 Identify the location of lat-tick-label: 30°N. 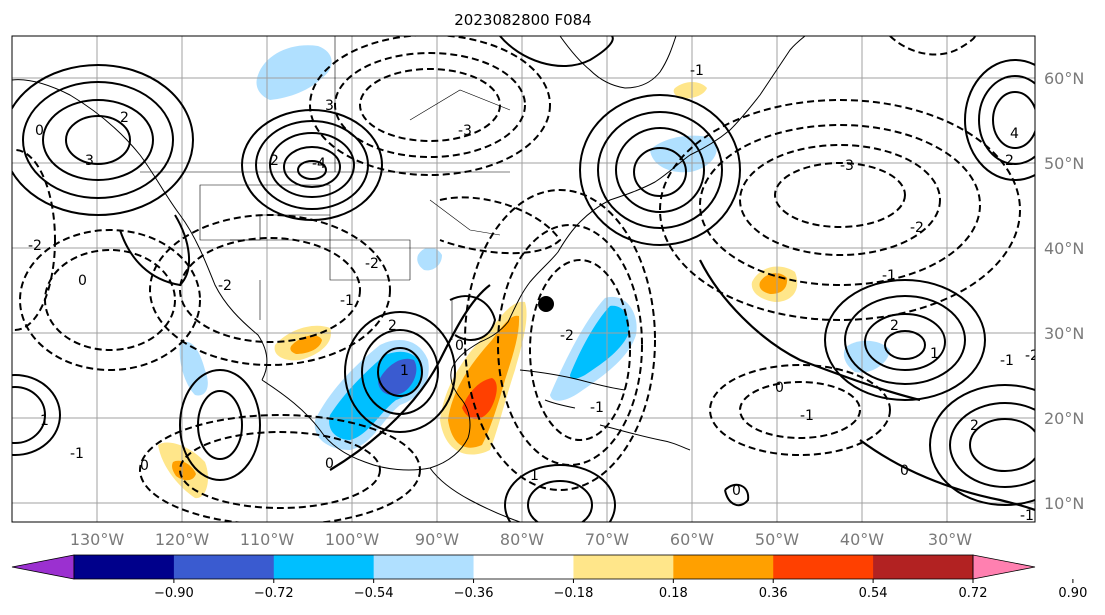
(1064, 333).